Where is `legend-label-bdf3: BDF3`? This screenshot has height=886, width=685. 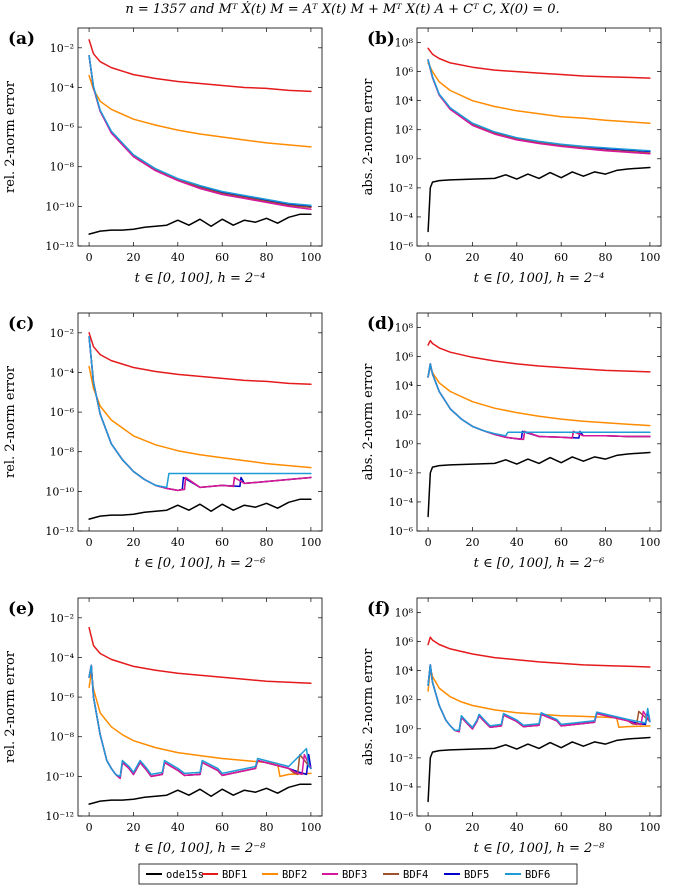
legend-label-bdf3: BDF3 is located at coordinates (354, 875).